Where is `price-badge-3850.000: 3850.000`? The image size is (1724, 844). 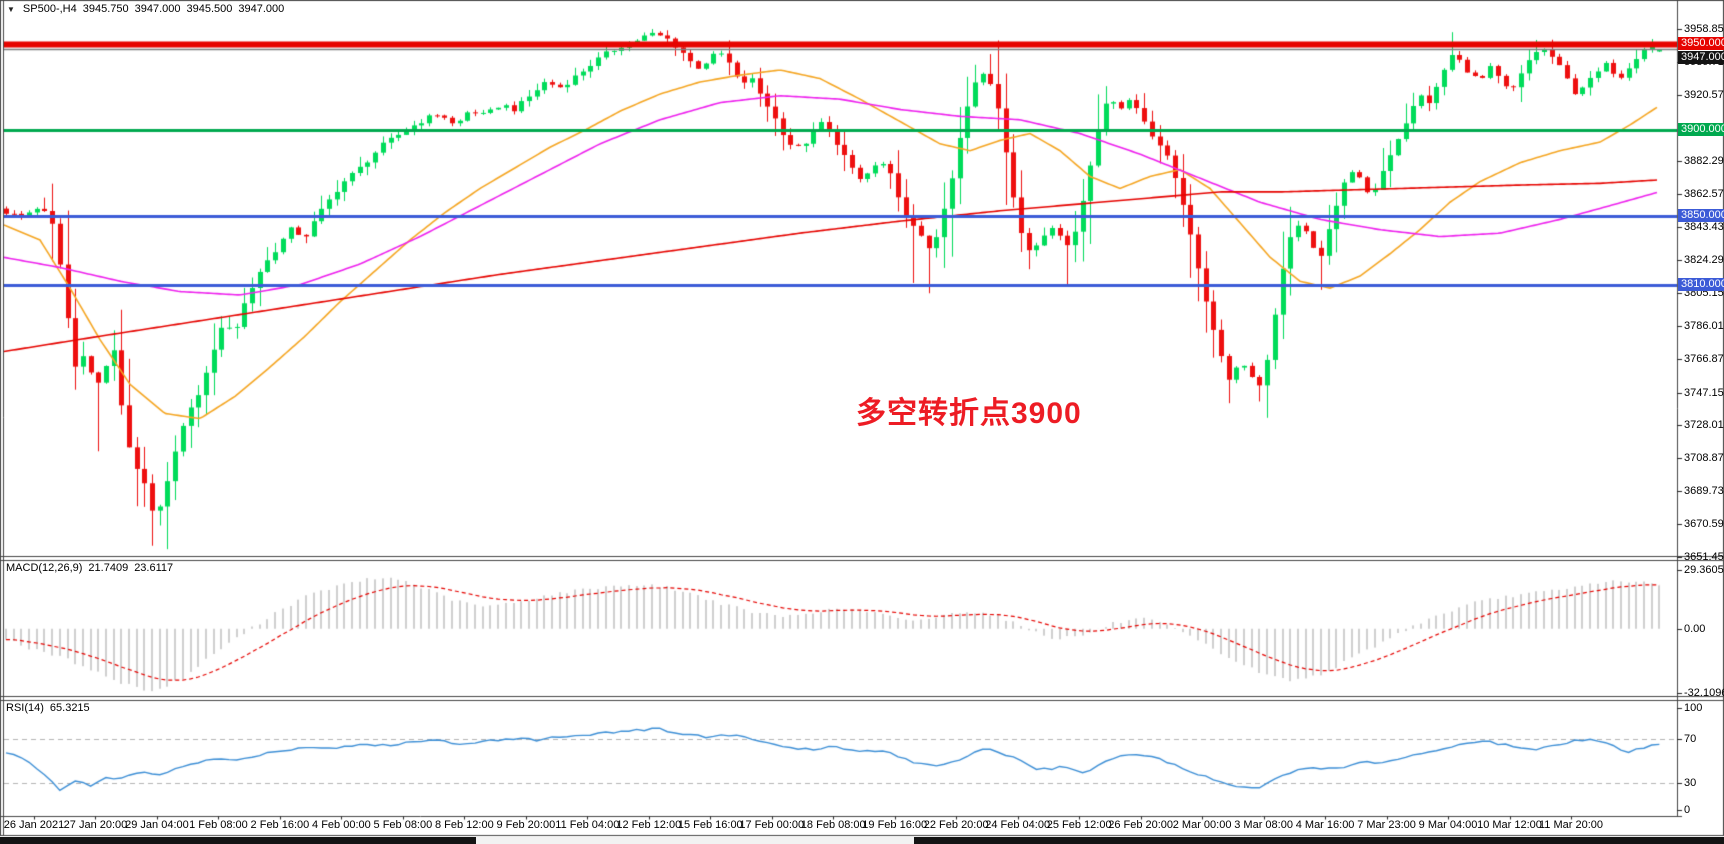
price-badge-3850.000: 3850.000 is located at coordinates (1701, 215).